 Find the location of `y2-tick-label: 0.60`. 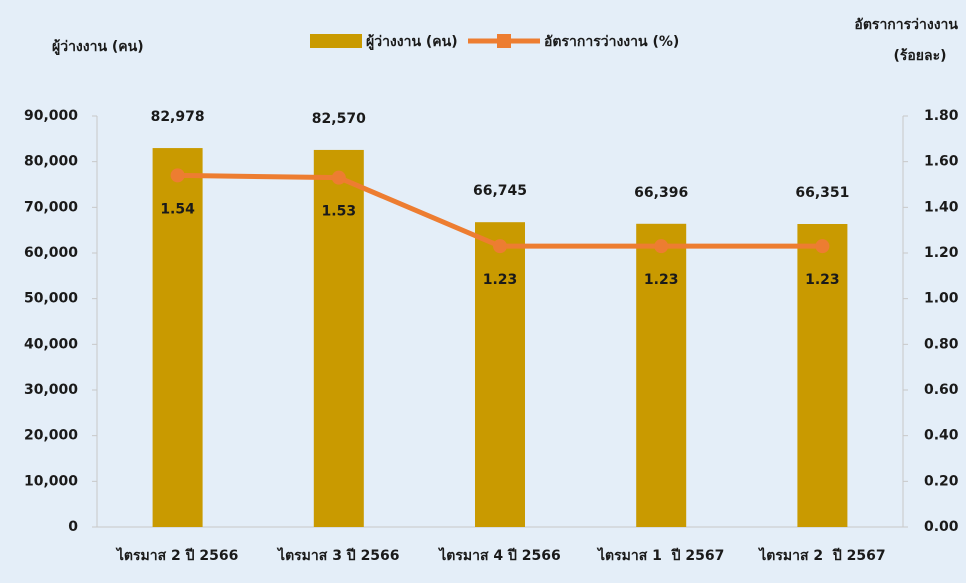

y2-tick-label: 0.60 is located at coordinates (941, 390).